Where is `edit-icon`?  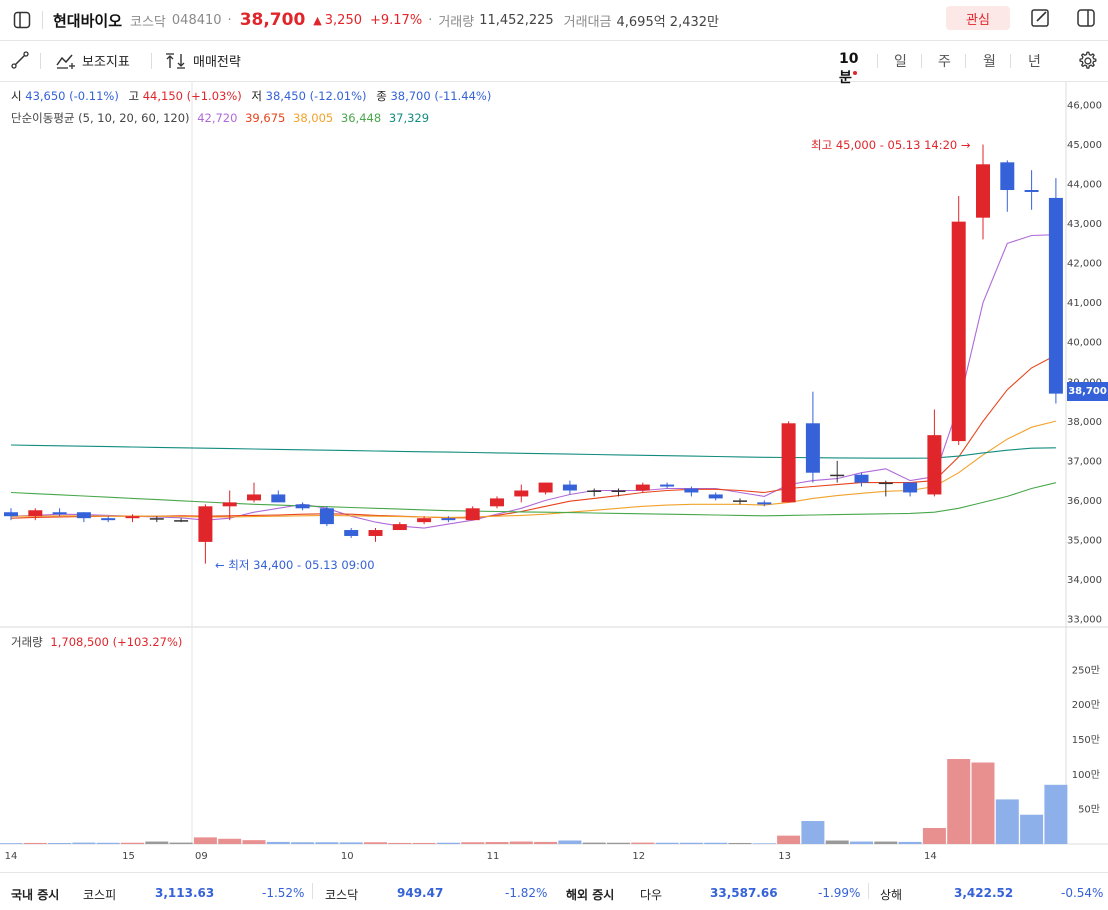
edit-icon is located at coordinates (1040, 18).